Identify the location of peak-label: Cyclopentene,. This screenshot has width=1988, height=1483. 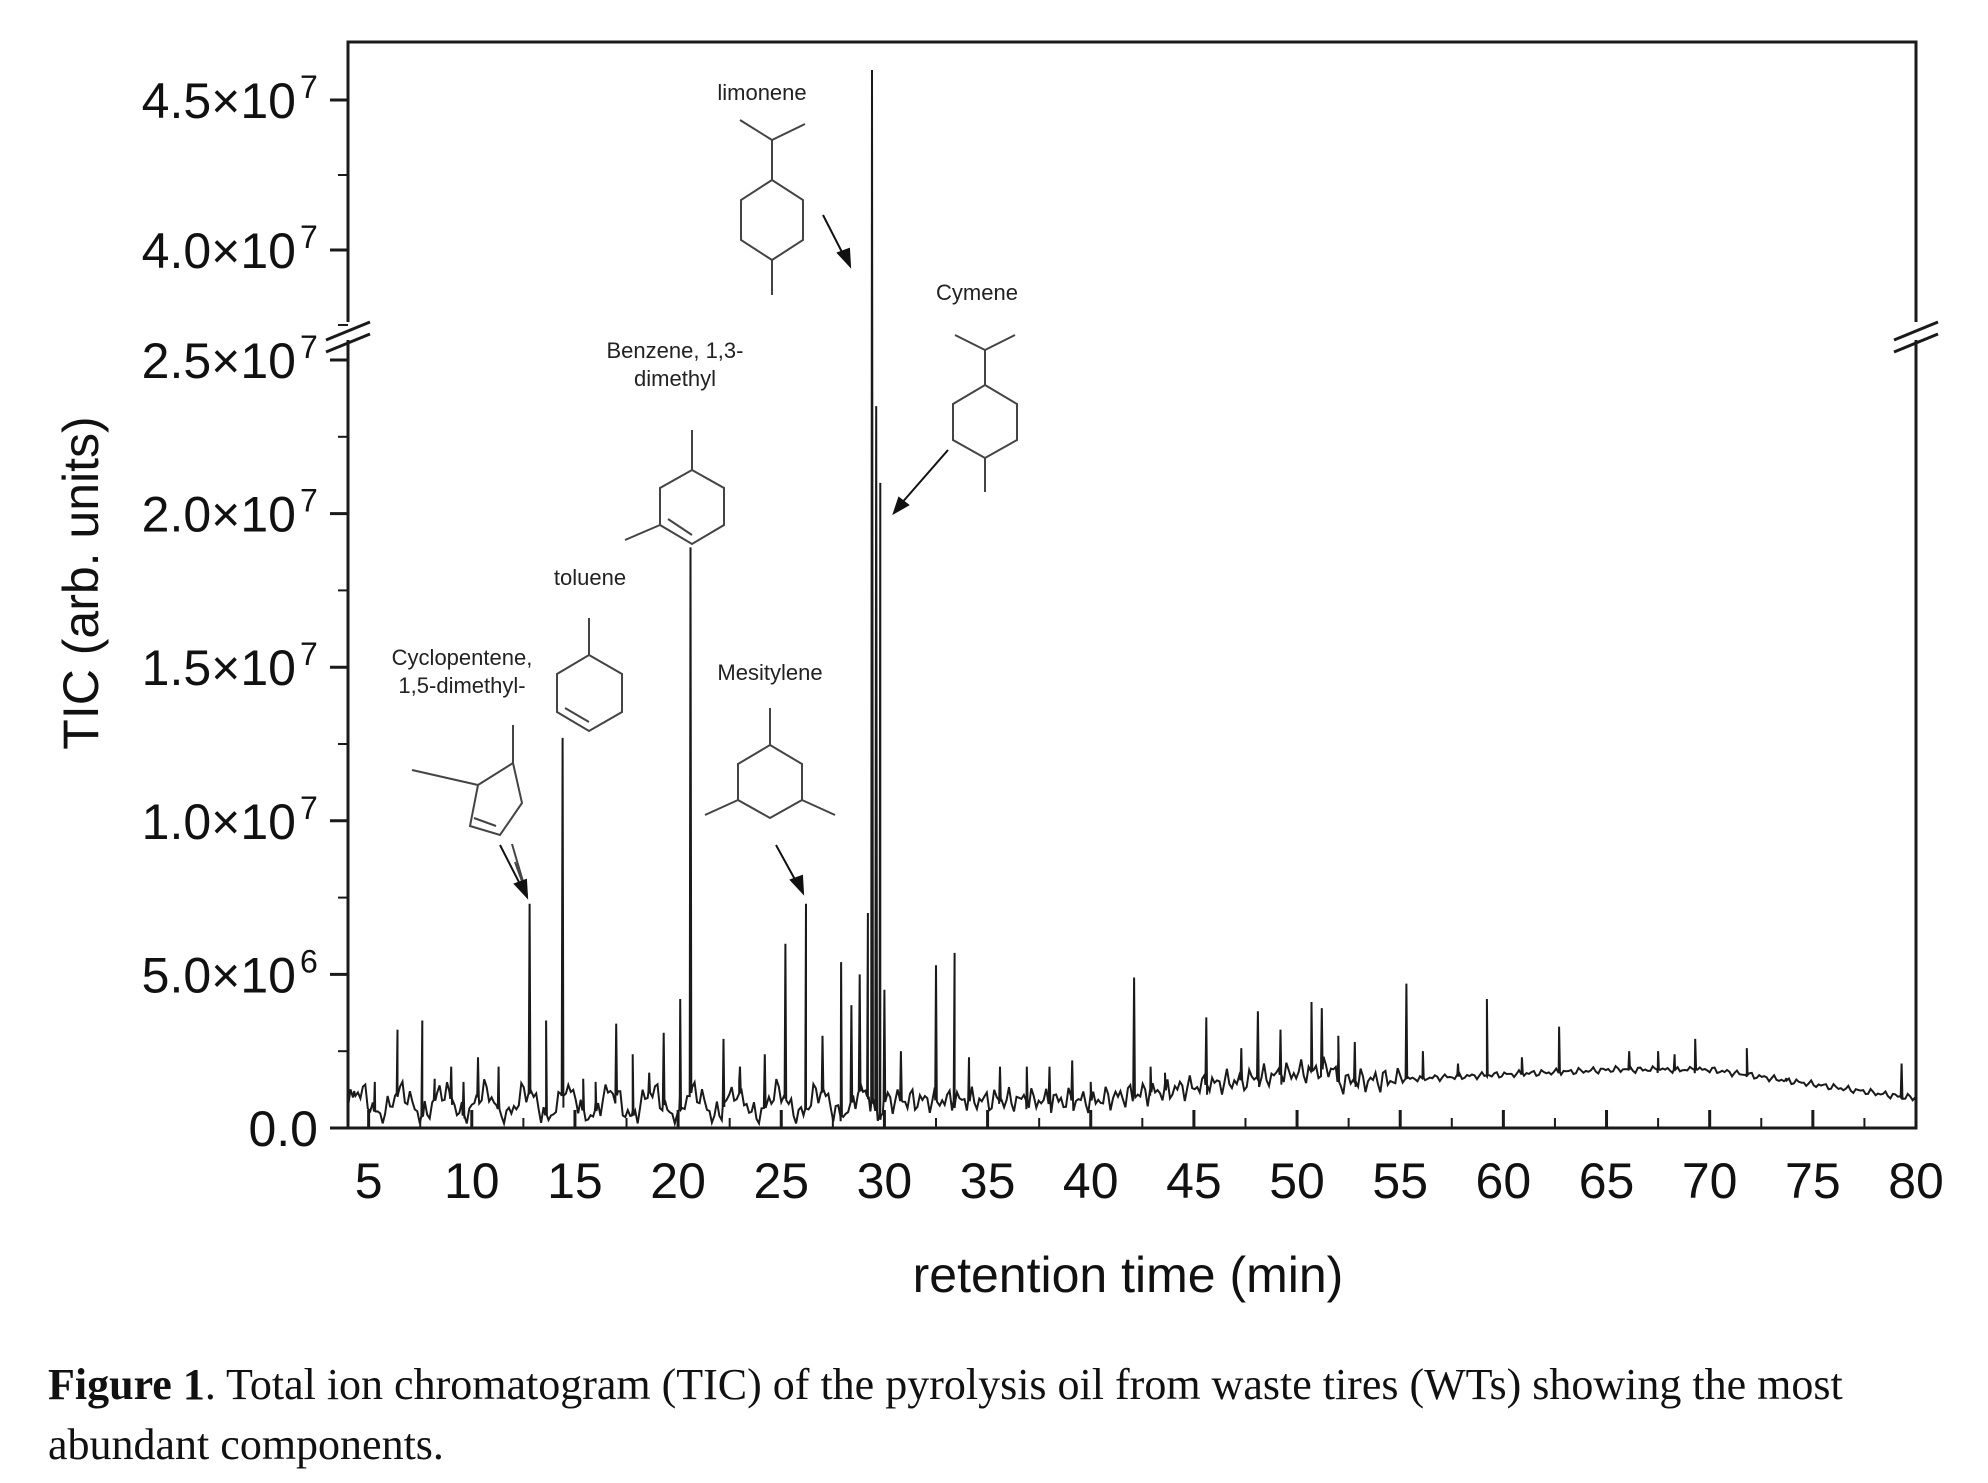
(462, 657).